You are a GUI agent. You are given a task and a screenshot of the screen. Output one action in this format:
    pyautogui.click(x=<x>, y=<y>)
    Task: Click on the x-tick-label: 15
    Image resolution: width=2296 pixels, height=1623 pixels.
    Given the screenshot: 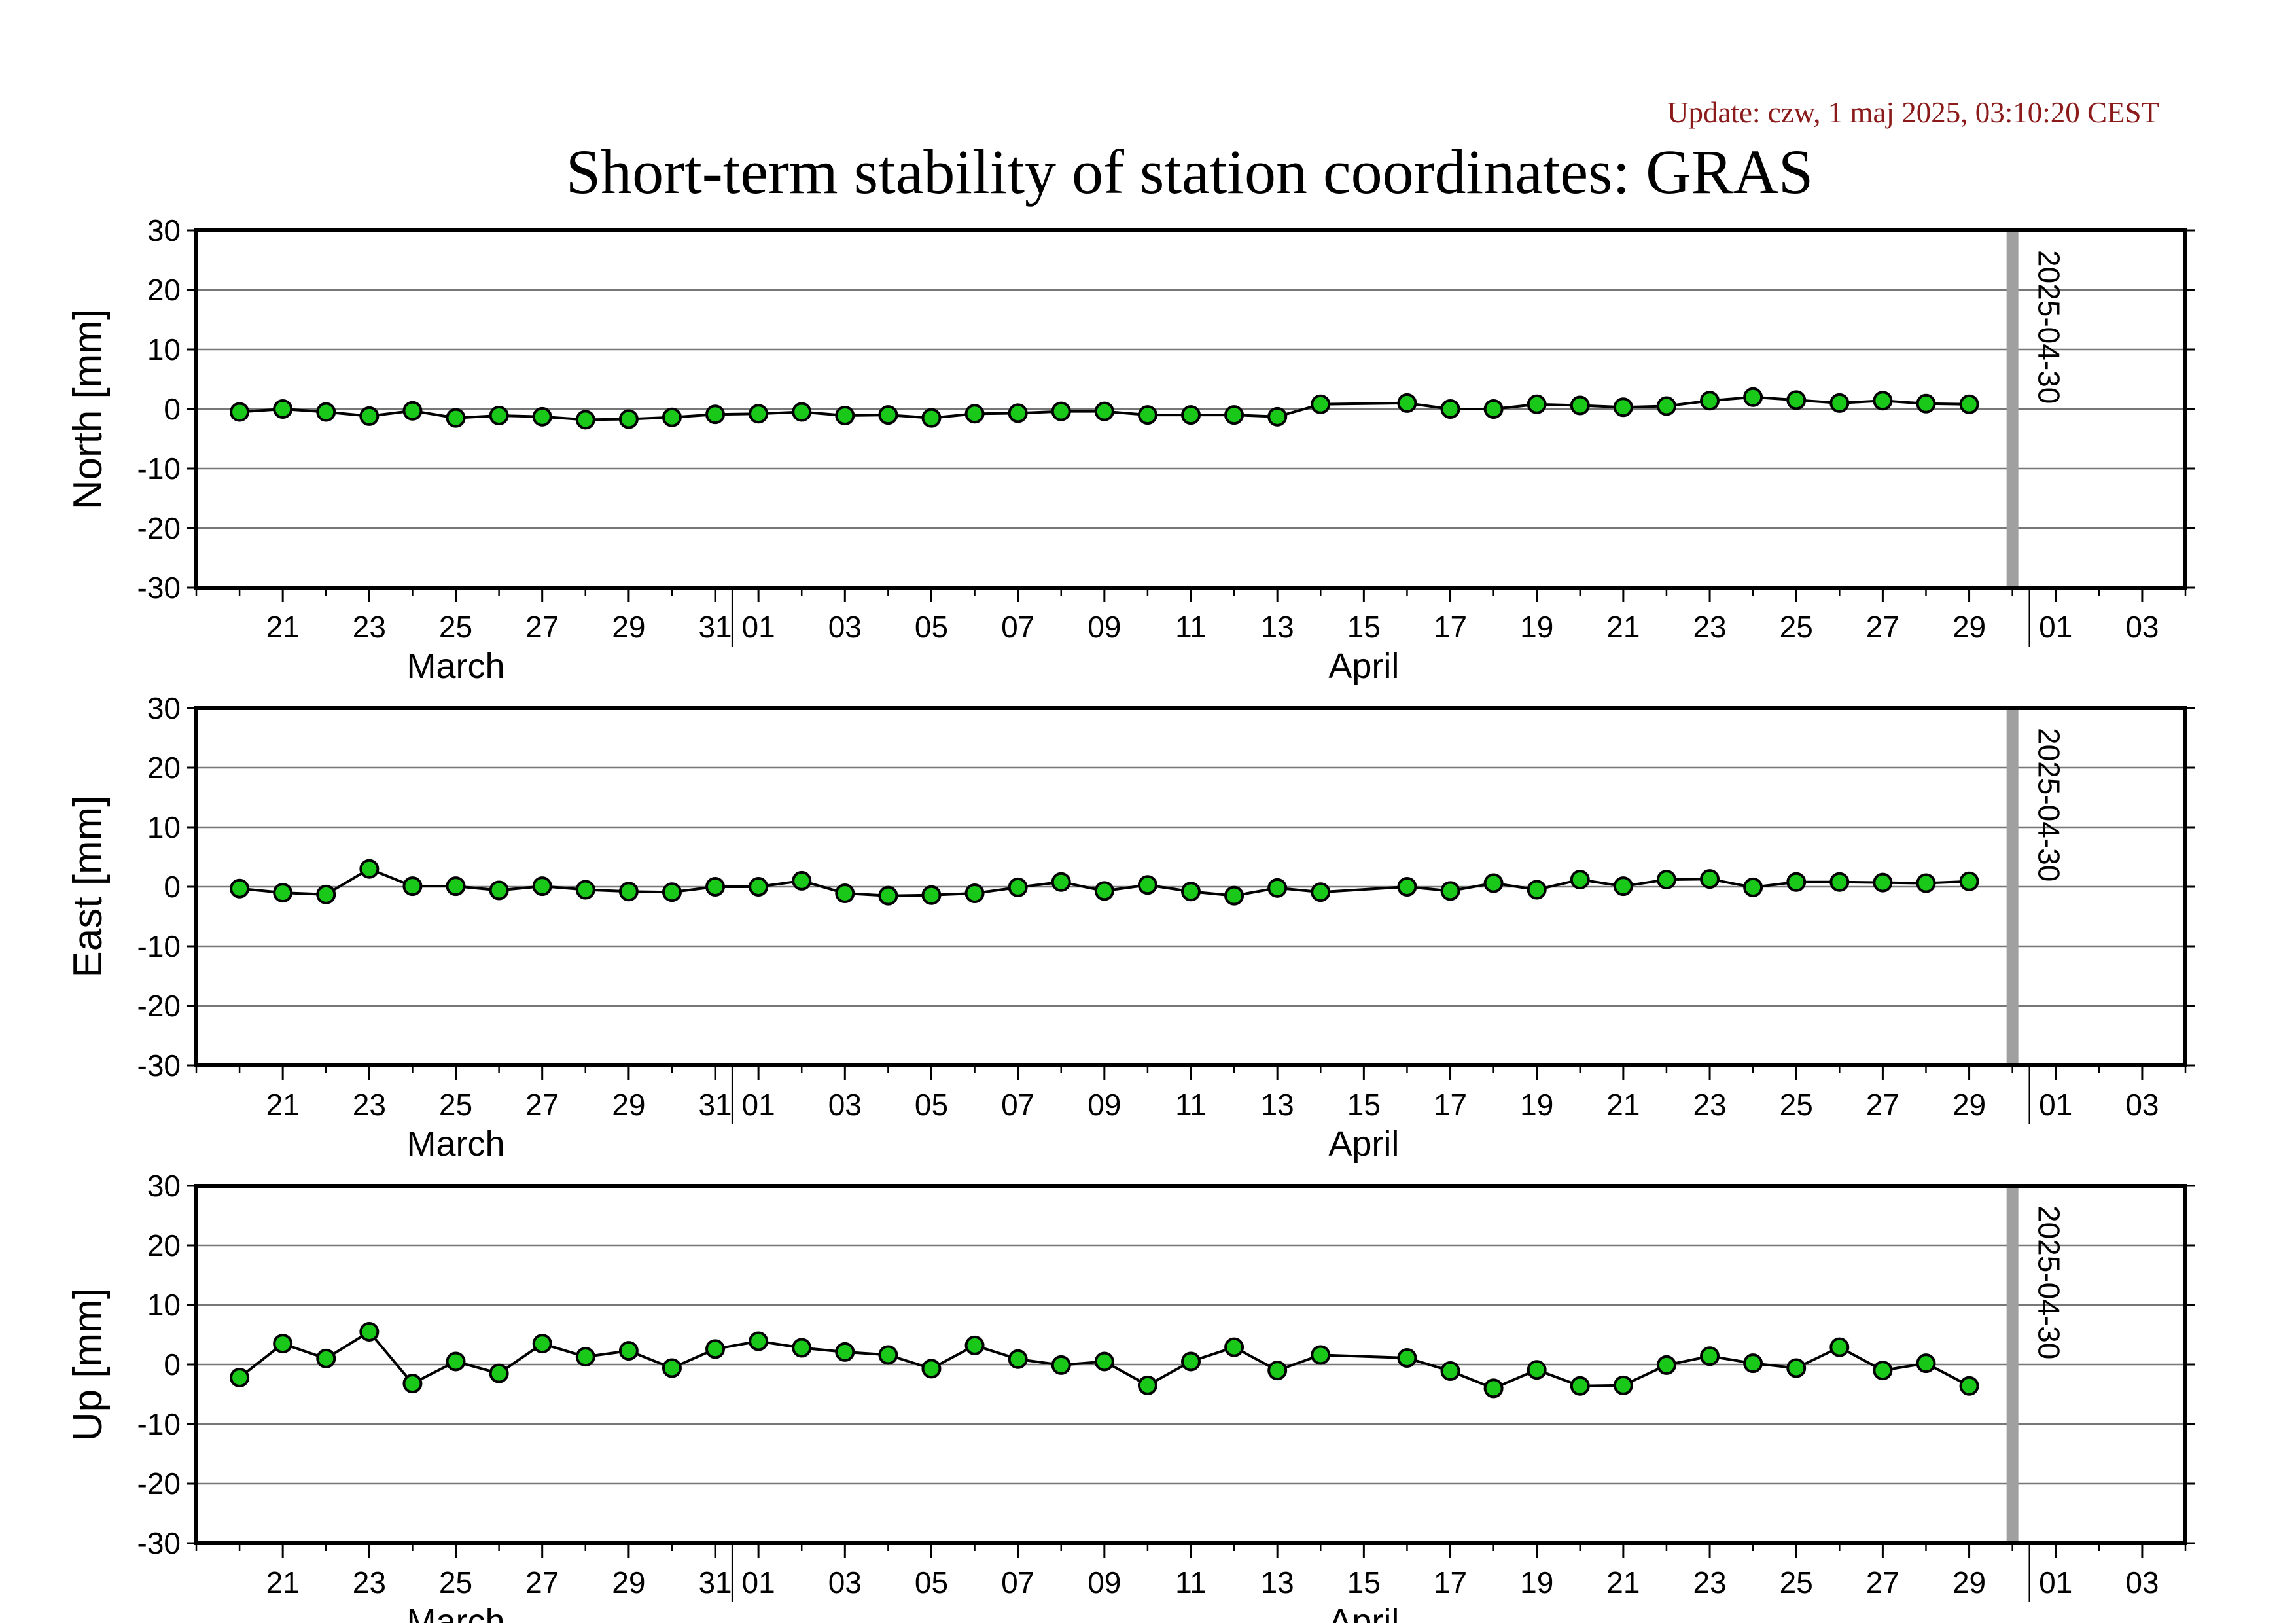 What is the action you would take?
    pyautogui.click(x=1364, y=1105)
    